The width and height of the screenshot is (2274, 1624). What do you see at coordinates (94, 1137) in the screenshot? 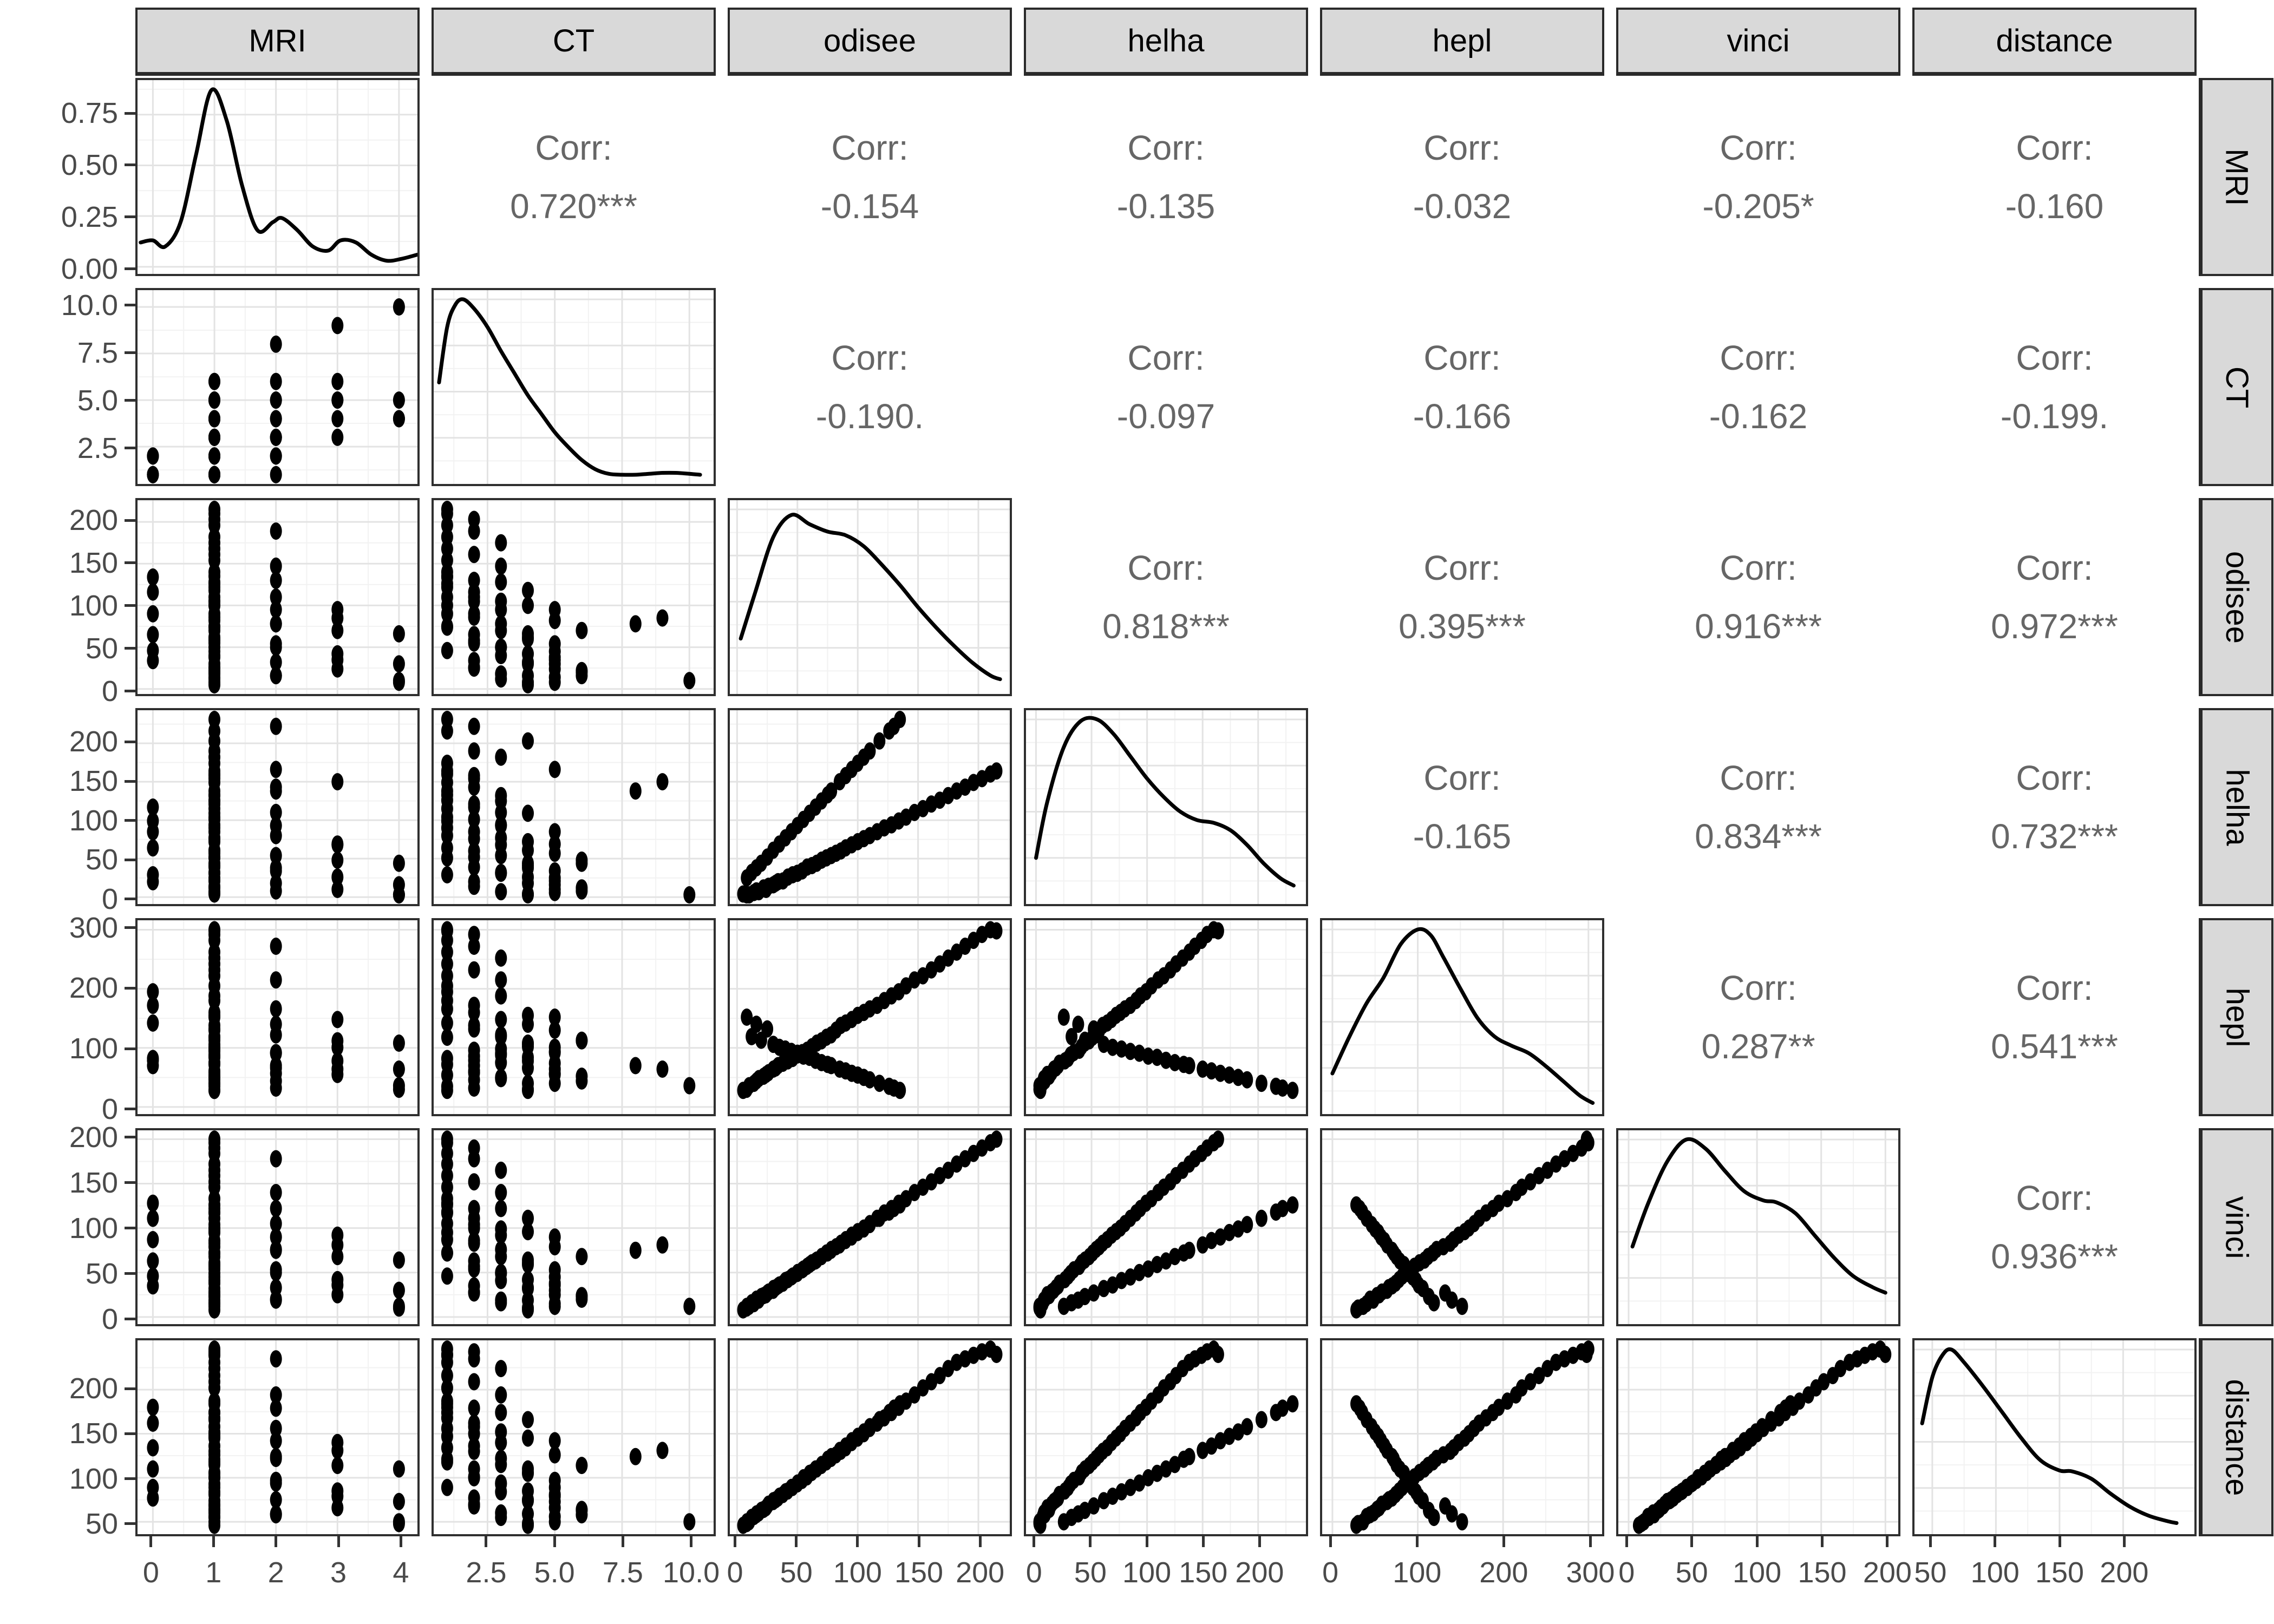
I see `y-tick-label: 200` at bounding box center [94, 1137].